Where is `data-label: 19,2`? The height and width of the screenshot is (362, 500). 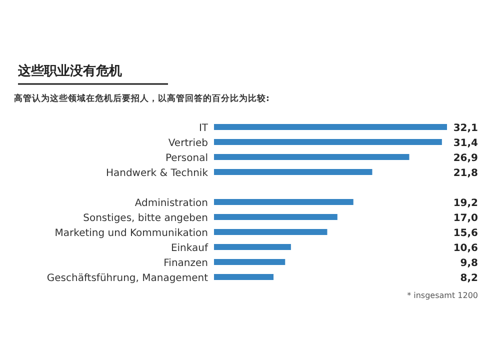 data-label: 19,2 is located at coordinates (465, 203).